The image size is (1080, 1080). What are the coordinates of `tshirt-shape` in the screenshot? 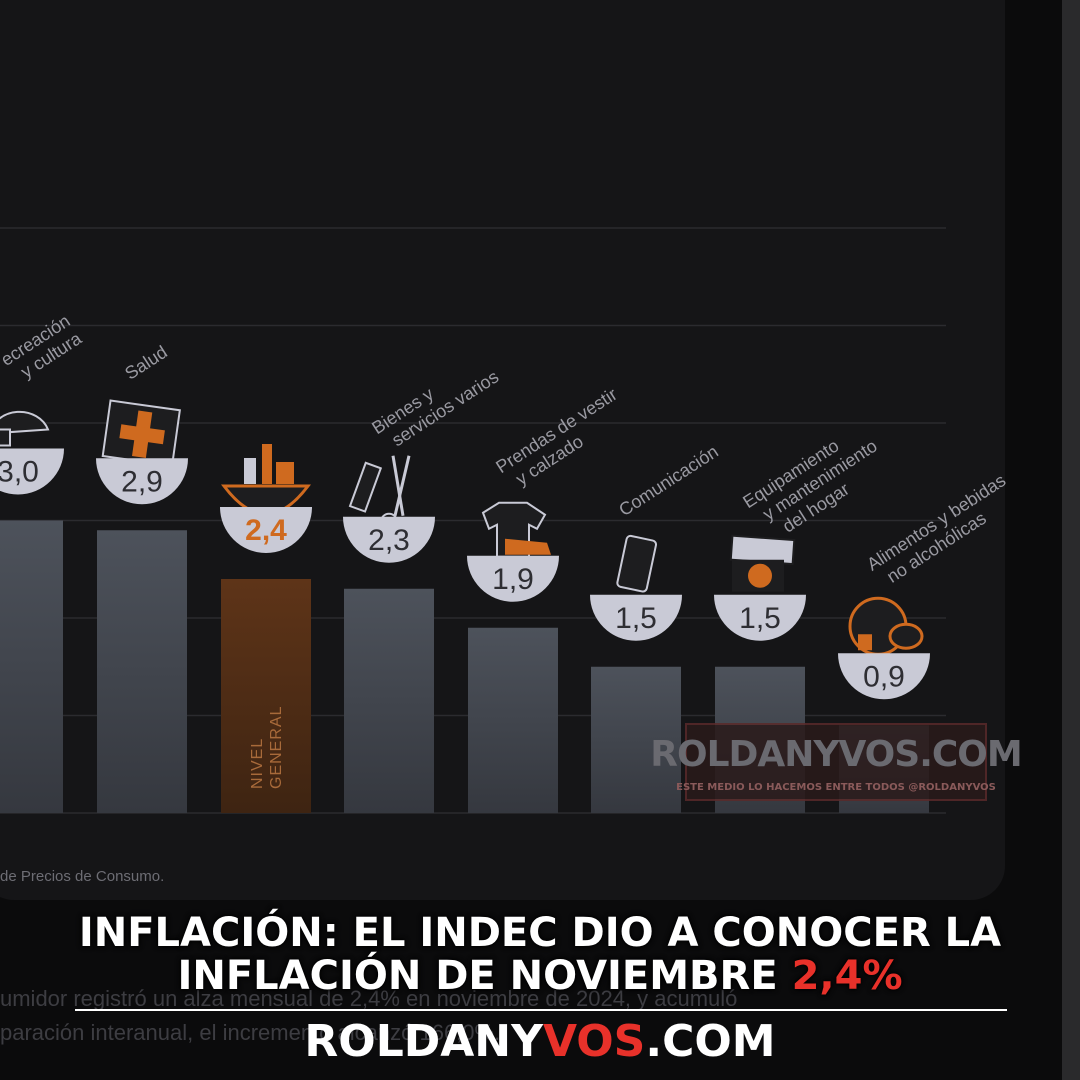 It's located at (514, 529).